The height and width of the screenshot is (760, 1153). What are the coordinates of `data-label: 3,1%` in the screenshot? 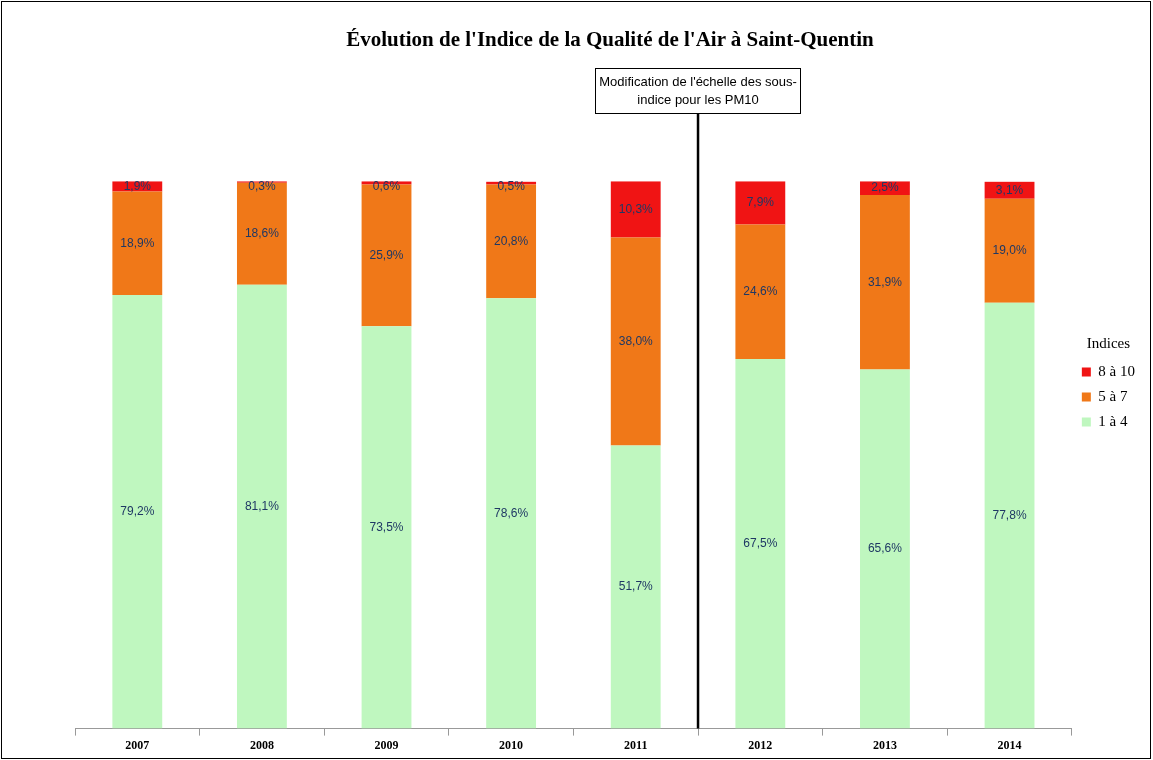 It's located at (1009, 189).